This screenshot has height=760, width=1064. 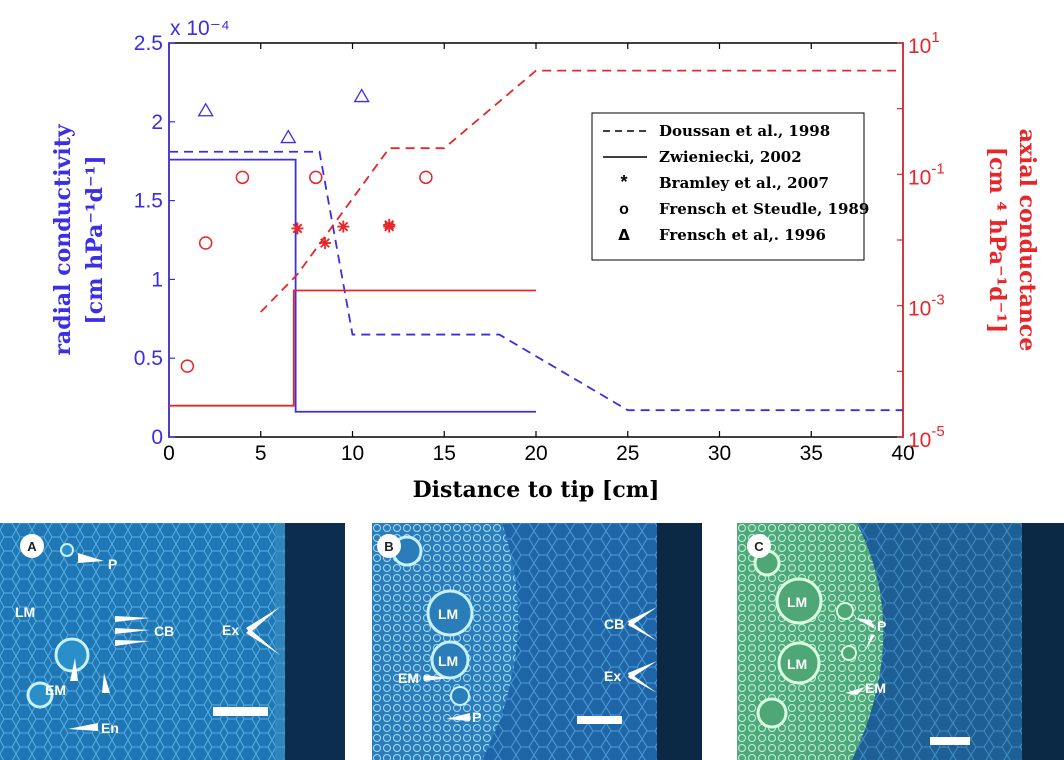 I want to click on panel-c-label-lm-1: LM, so click(x=797, y=602).